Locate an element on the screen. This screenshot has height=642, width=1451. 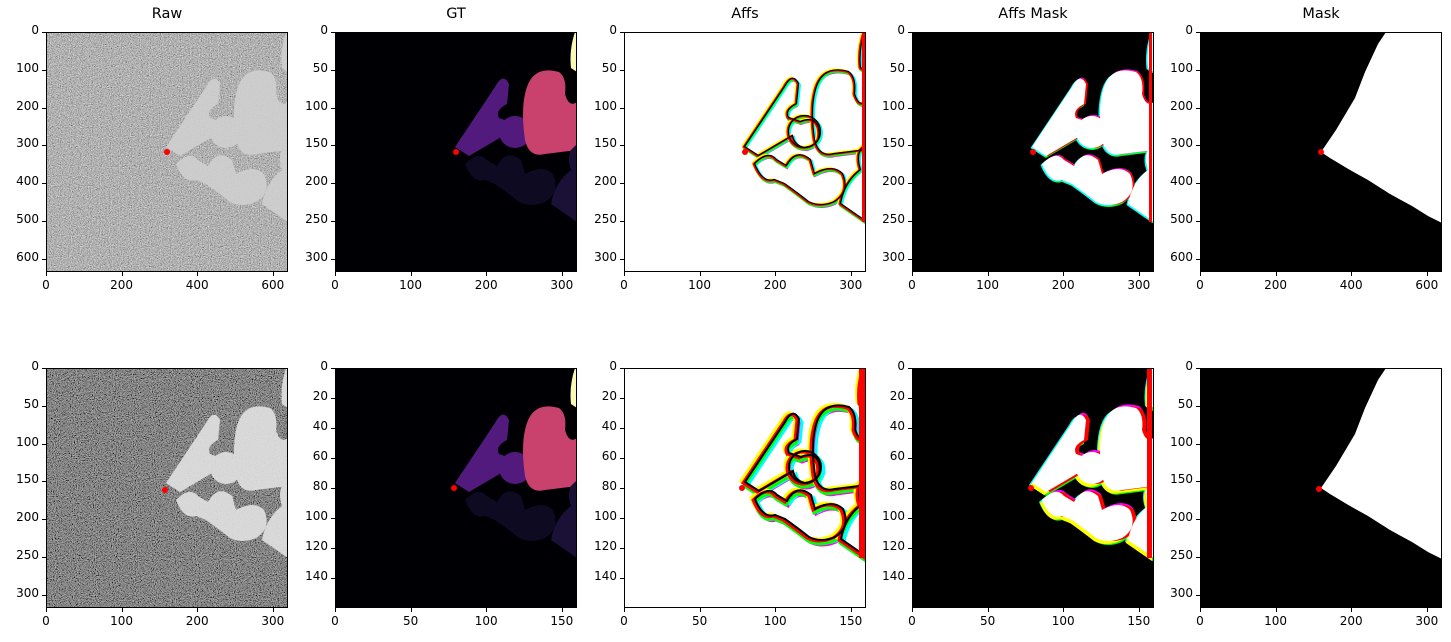
panel-affs-bottom: 0 20 40 60 80 100 120 140 0 50 100 150 is located at coordinates (730, 493).